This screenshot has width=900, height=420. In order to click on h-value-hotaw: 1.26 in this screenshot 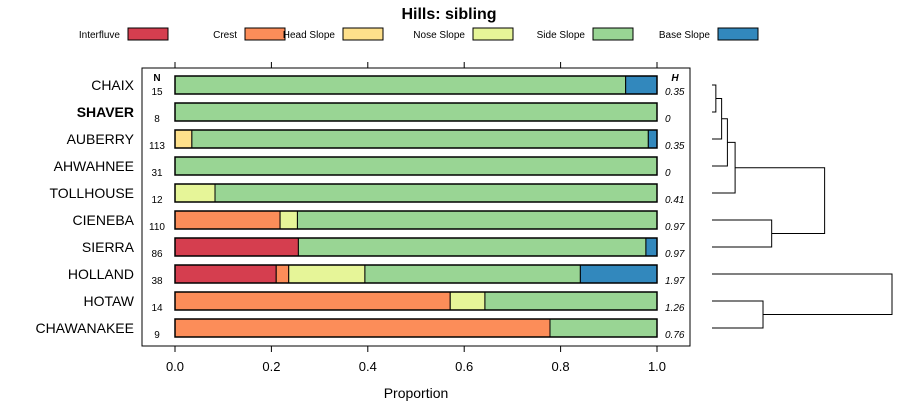, I will do `click(675, 308)`.